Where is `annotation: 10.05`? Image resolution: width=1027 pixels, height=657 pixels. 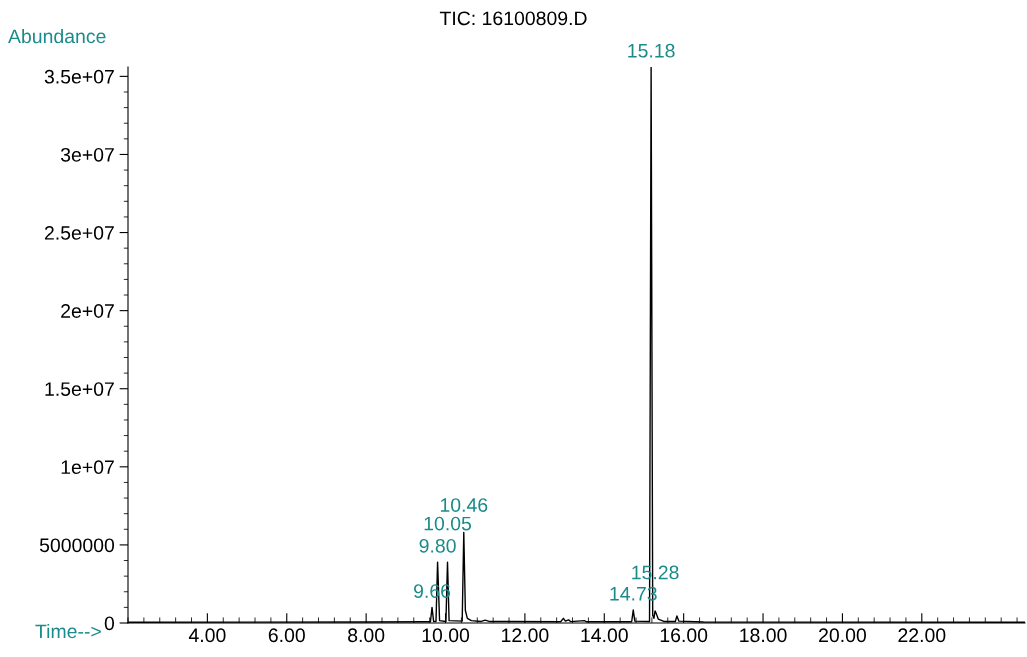
annotation: 10.05 is located at coordinates (448, 523).